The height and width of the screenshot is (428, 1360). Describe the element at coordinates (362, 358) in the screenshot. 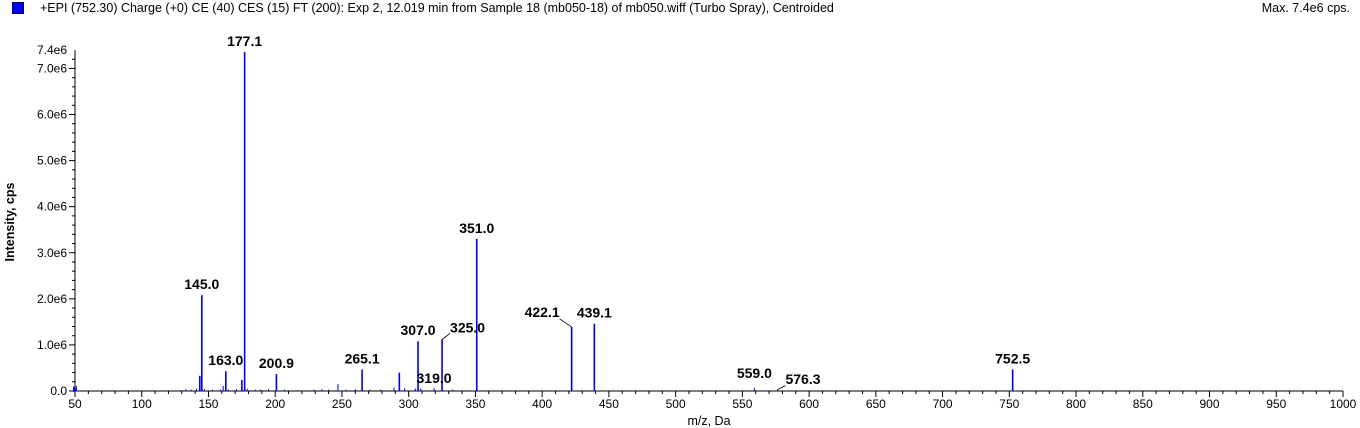

I see `peak-label: 265.1` at that location.